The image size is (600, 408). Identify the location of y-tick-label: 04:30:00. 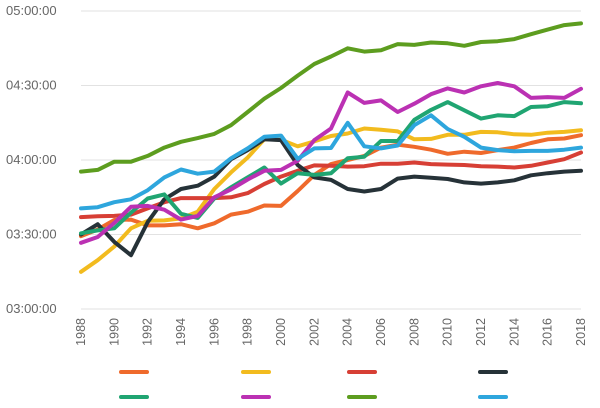
(31, 85).